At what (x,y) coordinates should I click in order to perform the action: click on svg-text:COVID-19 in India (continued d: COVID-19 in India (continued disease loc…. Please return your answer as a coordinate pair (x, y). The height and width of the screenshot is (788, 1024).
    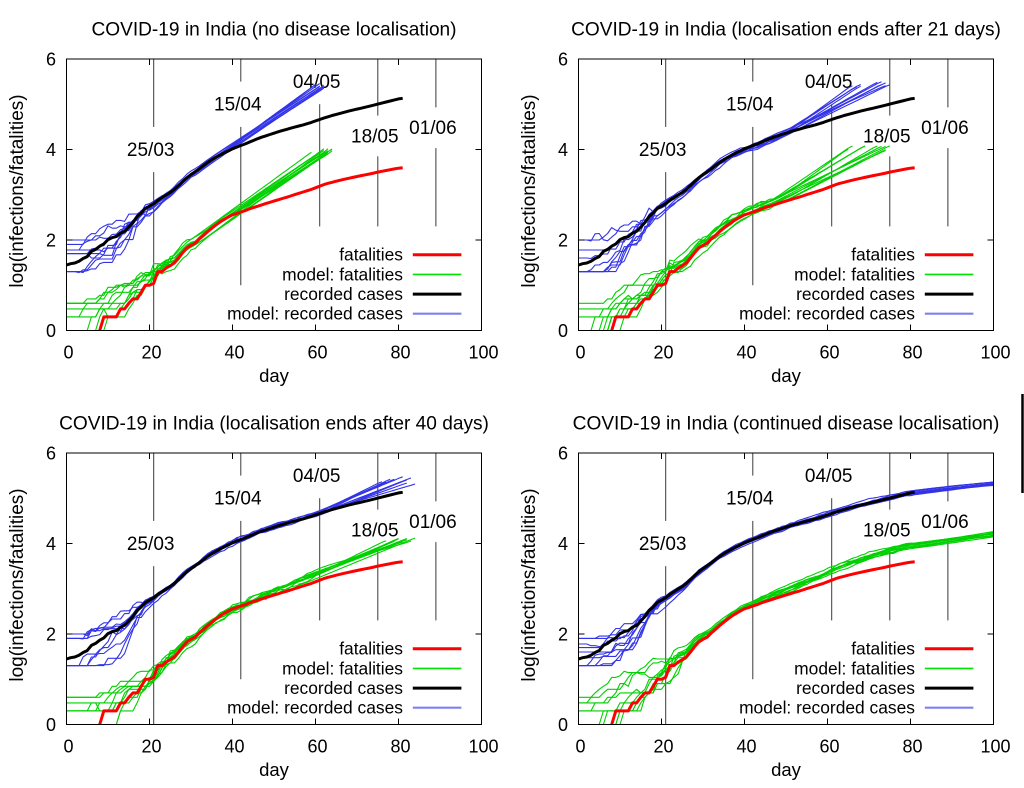
    Looking at the image, I should click on (786, 424).